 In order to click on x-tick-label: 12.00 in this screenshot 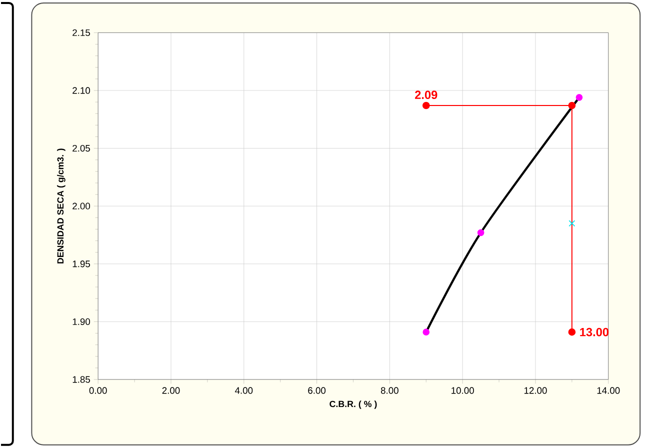, I will do `click(535, 390)`.